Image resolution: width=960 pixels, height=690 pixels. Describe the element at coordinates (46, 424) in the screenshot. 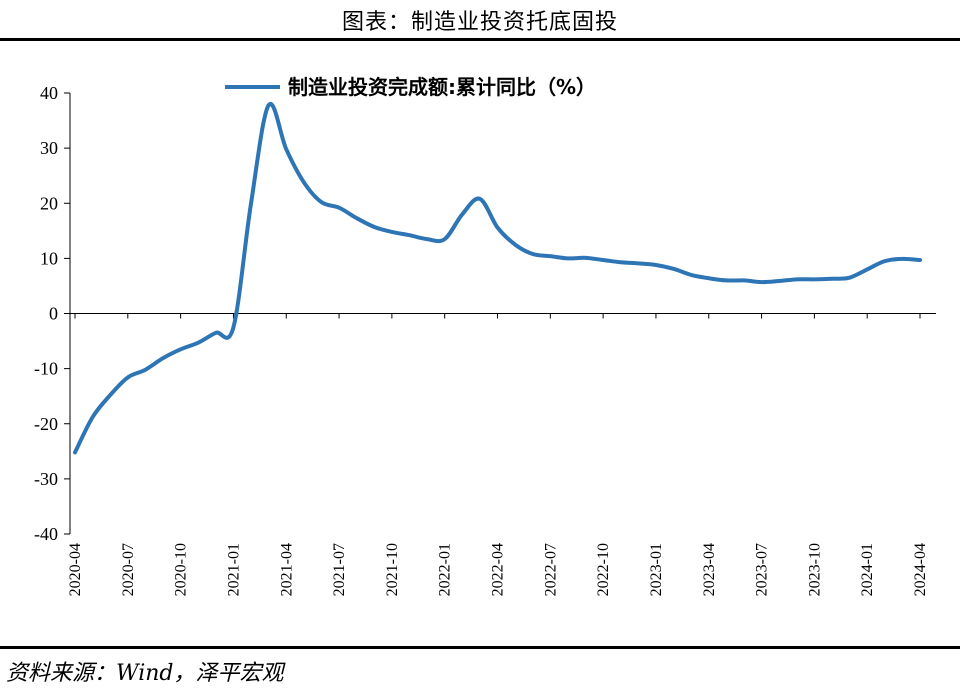

I see `y-tick-label: -20` at that location.